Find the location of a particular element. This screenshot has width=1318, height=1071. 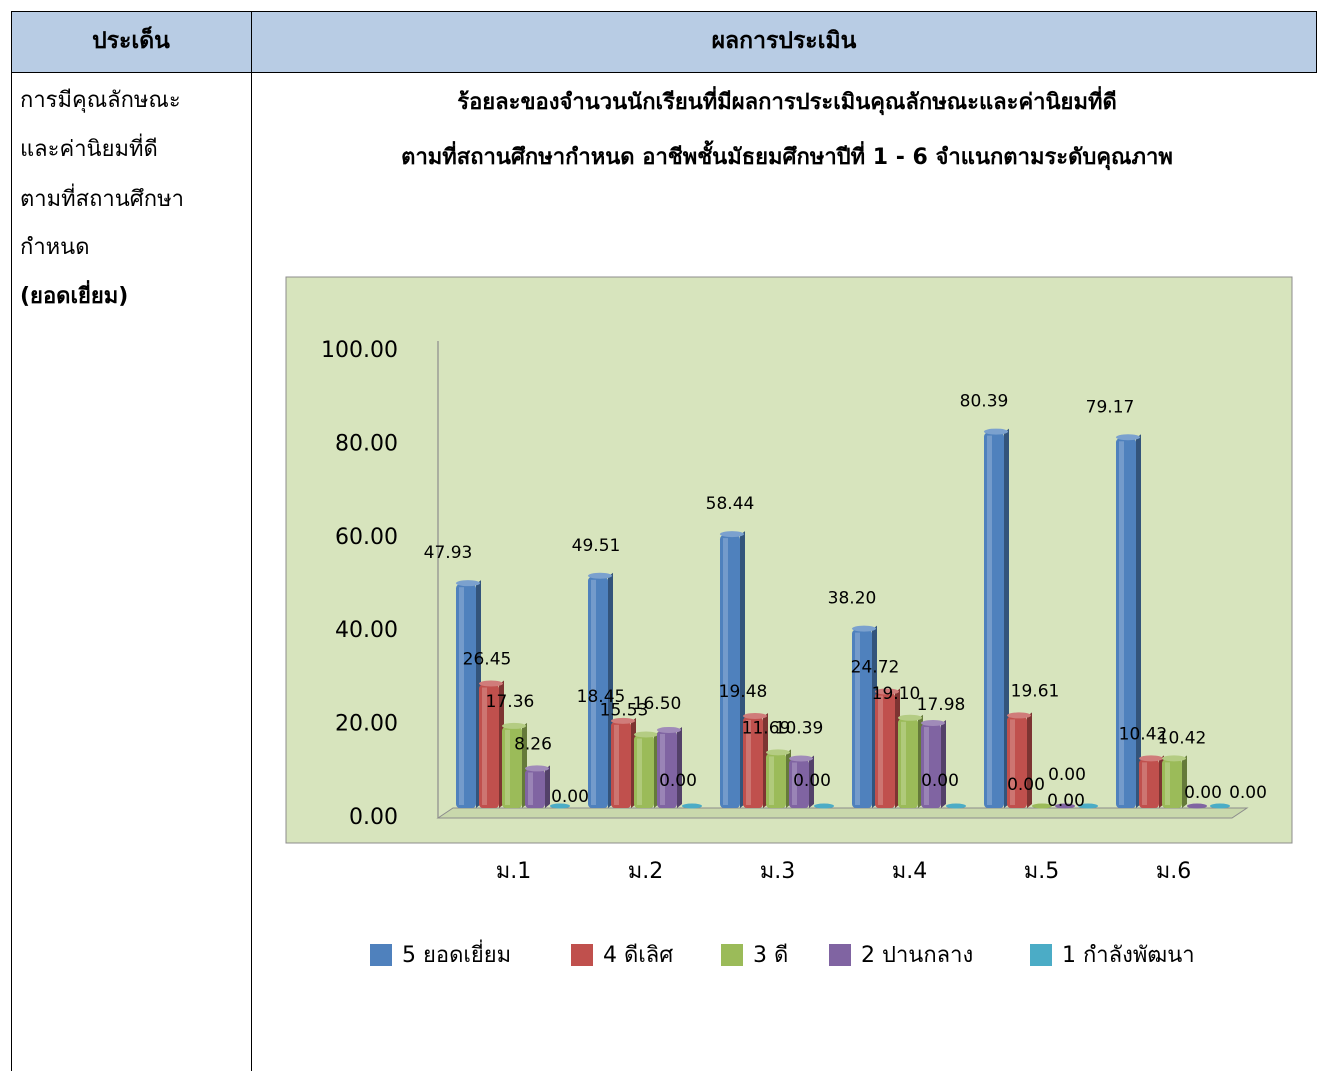

y-tick-label: 40.00 is located at coordinates (366, 630).